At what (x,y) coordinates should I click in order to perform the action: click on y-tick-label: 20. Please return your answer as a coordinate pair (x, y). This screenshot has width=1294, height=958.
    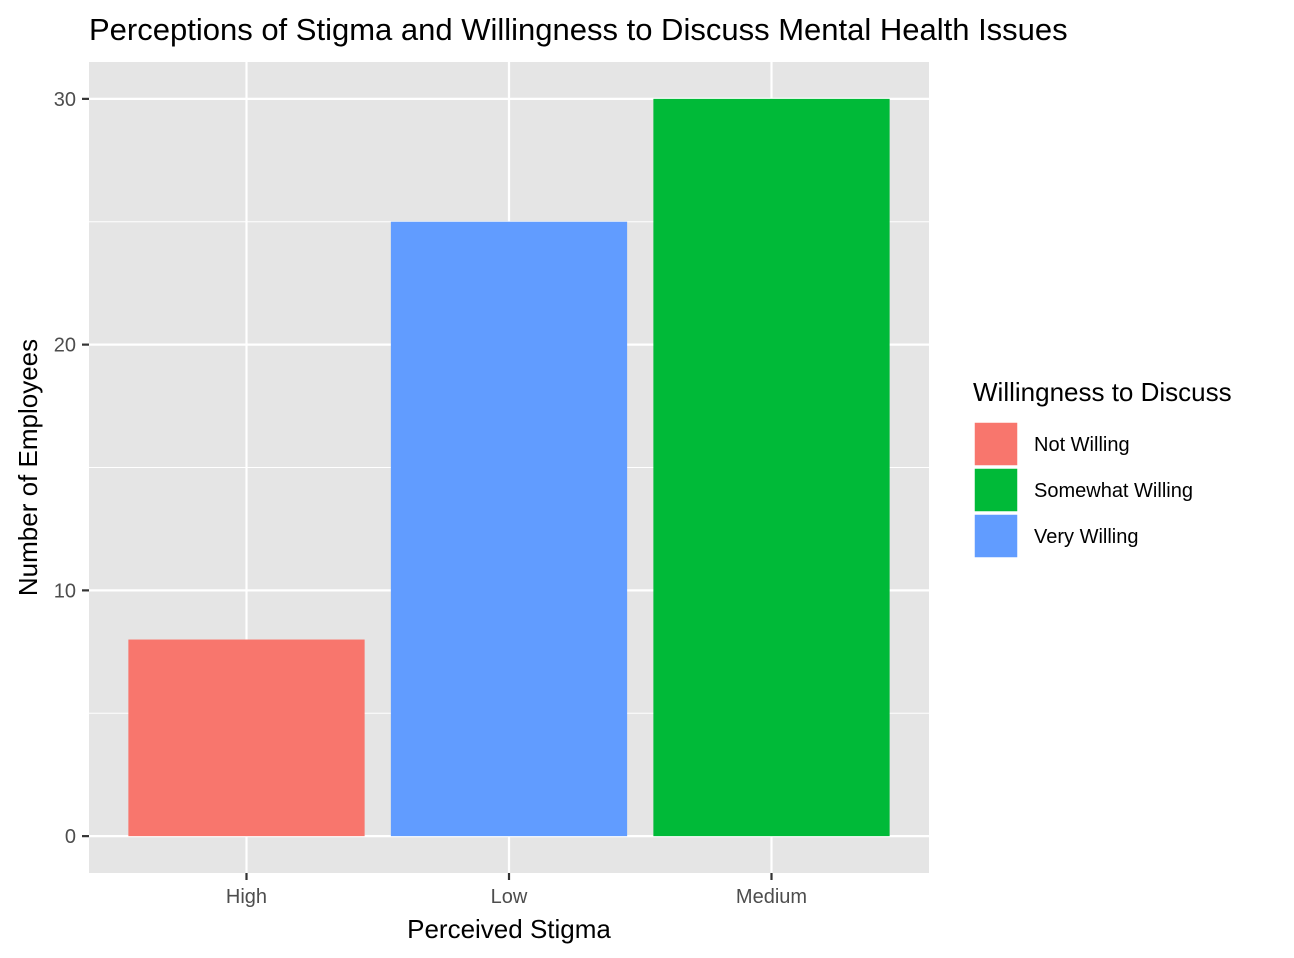
    Looking at the image, I should click on (65, 346).